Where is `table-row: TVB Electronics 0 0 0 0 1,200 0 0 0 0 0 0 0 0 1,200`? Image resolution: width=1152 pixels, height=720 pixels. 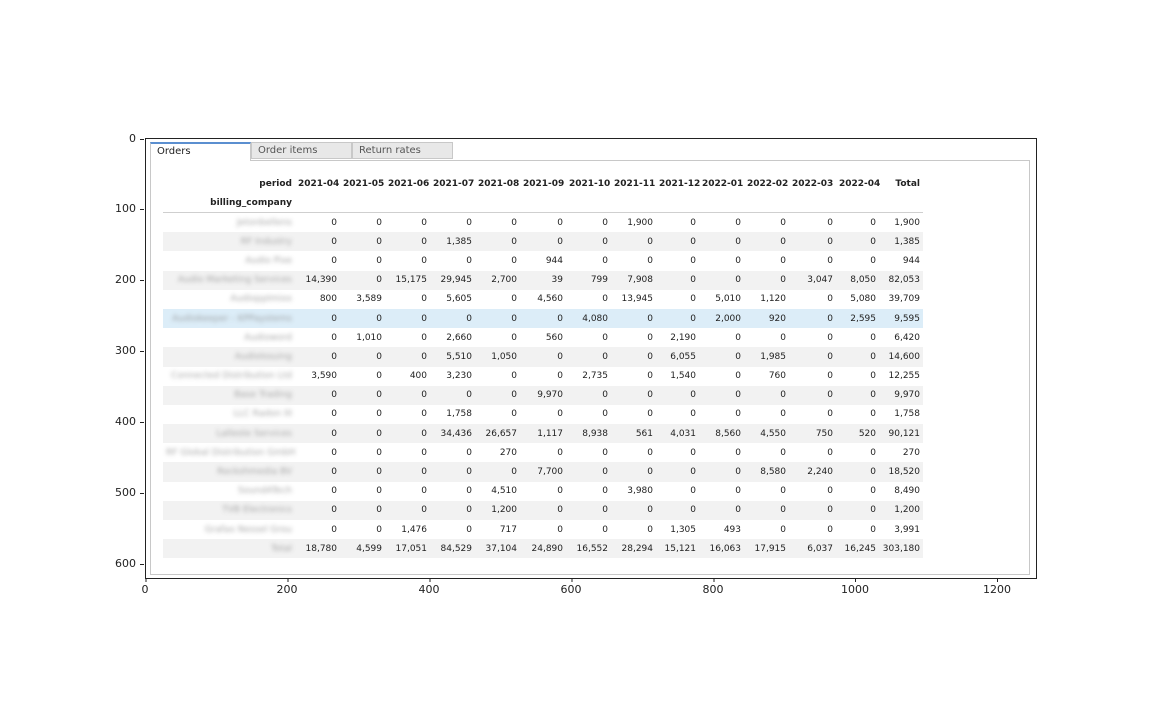 table-row: TVB Electronics 0 0 0 0 1,200 0 0 0 0 0 0 0 0 1,200 is located at coordinates (543, 510).